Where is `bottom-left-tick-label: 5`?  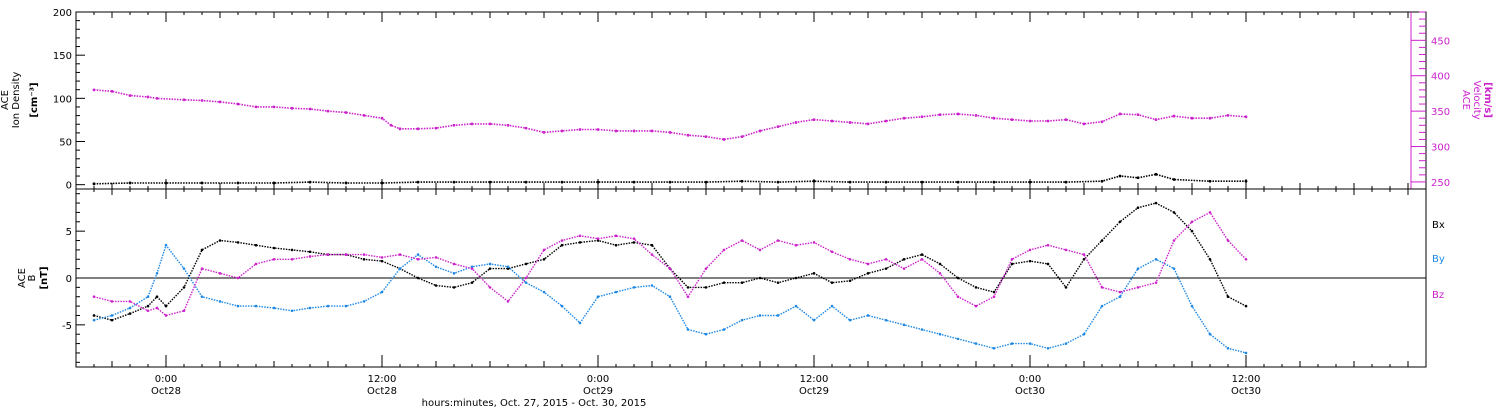 bottom-left-tick-label: 5 is located at coordinates (69, 232).